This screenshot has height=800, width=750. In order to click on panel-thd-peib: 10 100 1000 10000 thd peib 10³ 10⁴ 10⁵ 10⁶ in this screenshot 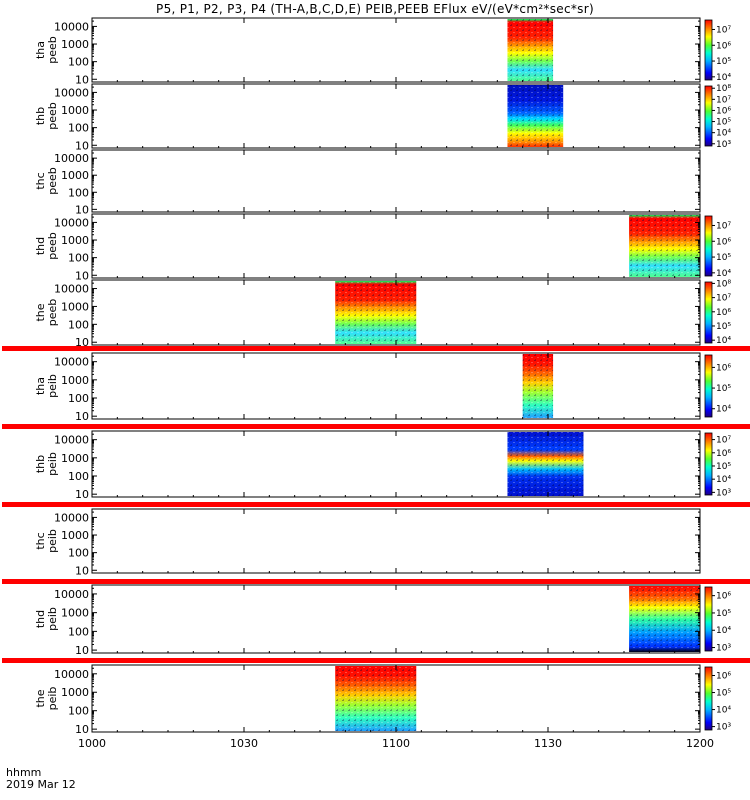, I will do `click(376, 618)`.